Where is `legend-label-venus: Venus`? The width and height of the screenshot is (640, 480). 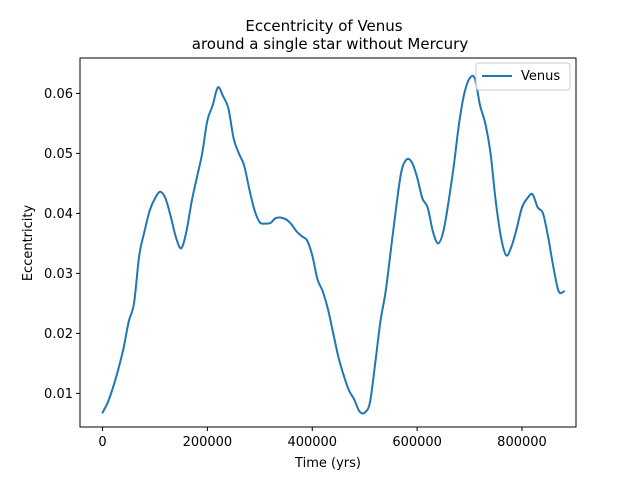
legend-label-venus: Venus is located at coordinates (540, 76).